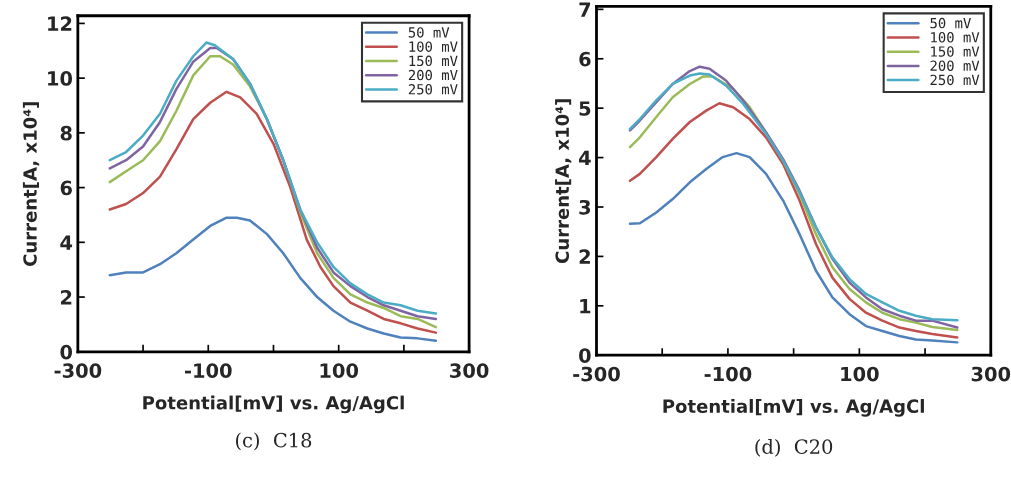 This screenshot has width=1011, height=492. I want to click on y-tick-label: 3, so click(585, 207).